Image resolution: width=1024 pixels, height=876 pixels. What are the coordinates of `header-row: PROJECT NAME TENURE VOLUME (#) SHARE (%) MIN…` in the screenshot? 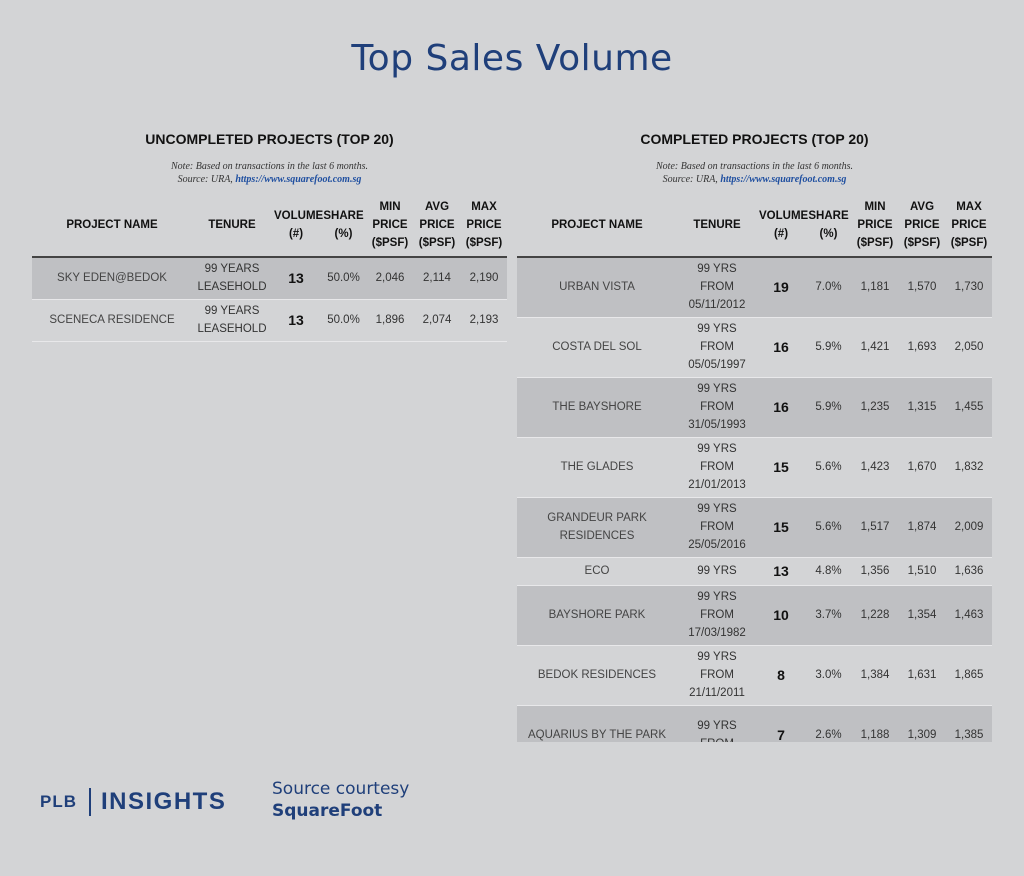 It's located at (269, 225).